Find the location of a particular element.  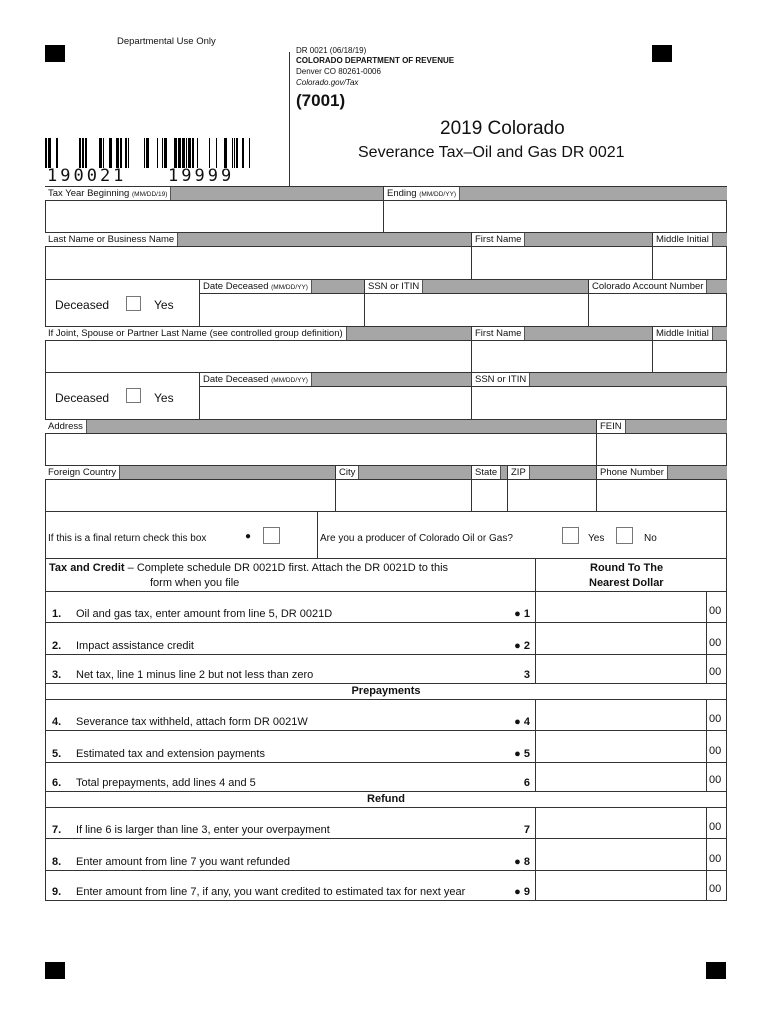

zip-label: ZIP is located at coordinates (518, 472).